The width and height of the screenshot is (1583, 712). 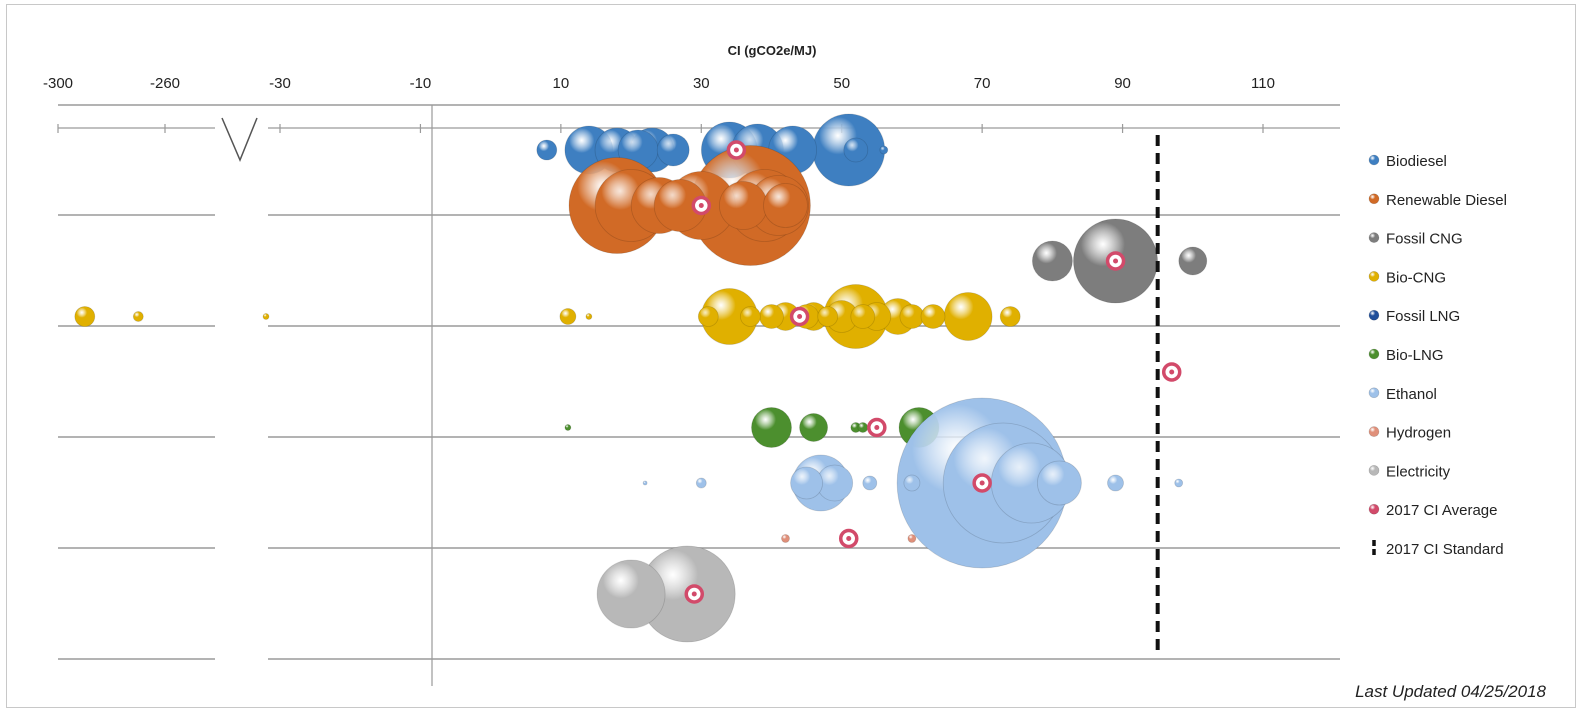 I want to click on legend-label-2017-ci-average: 2017 CI Average, so click(x=1441, y=510).